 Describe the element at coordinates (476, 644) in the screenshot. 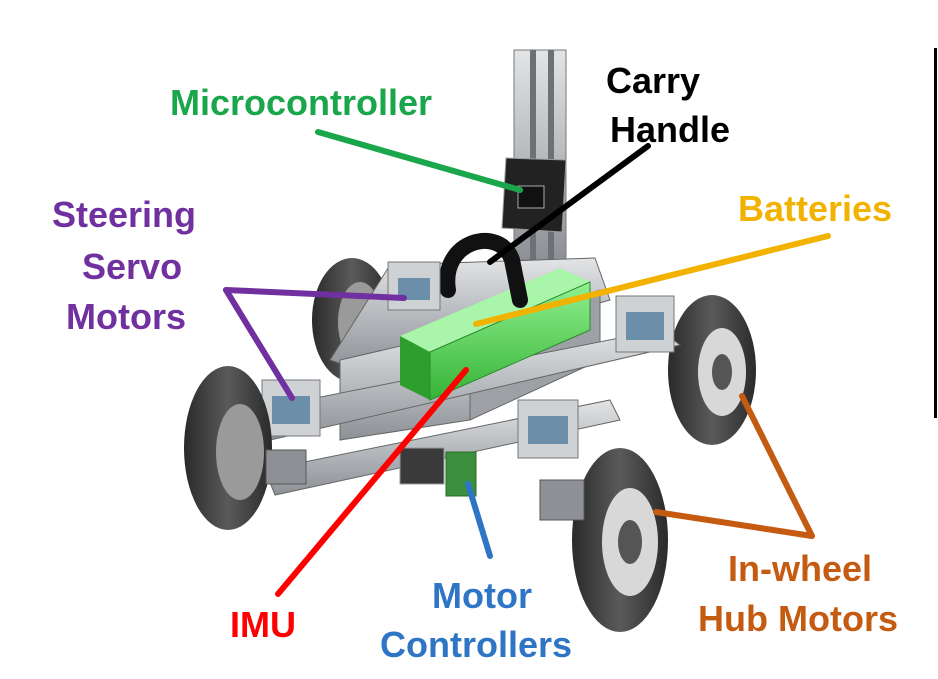

I see `motor-controllers-label-line2: Controllers` at that location.